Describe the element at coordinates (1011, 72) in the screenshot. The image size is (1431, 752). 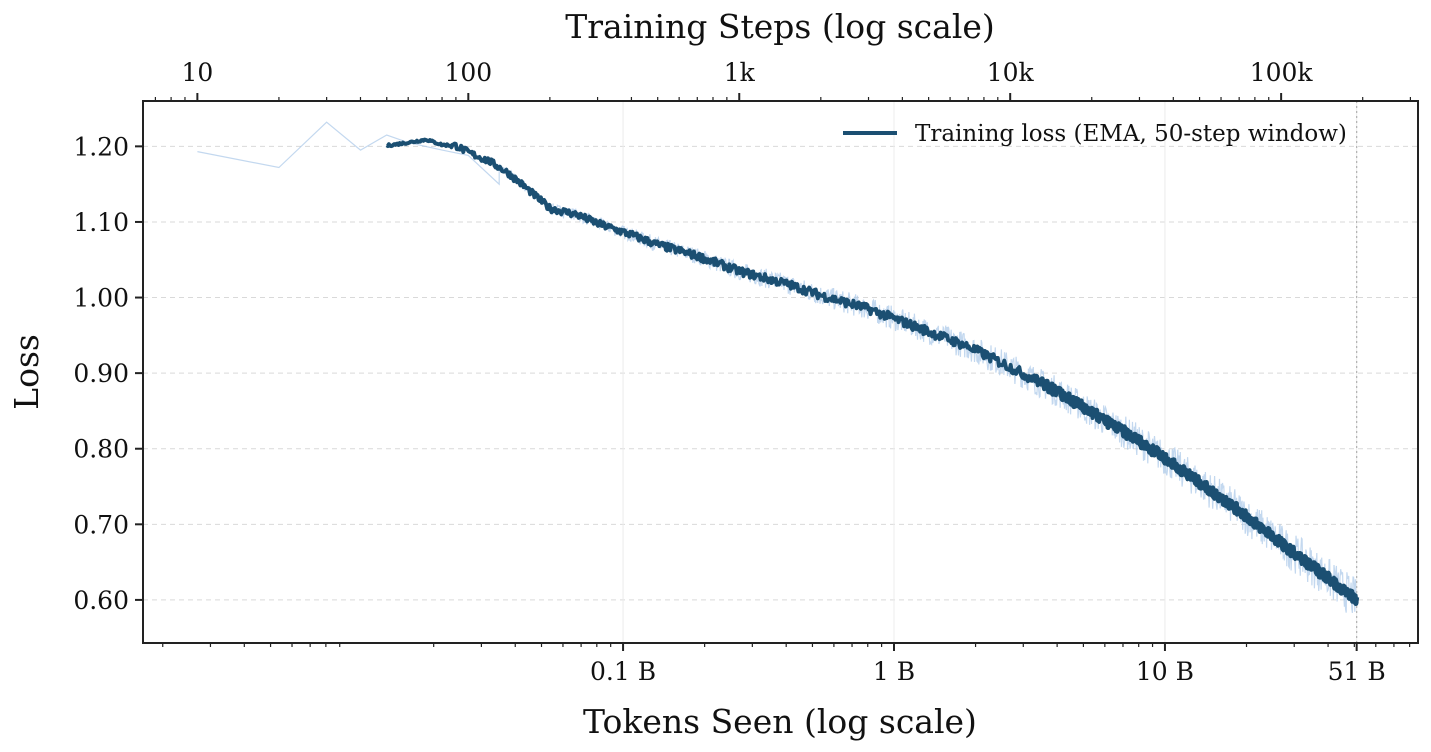
I see `top-tick-label: 10k` at that location.